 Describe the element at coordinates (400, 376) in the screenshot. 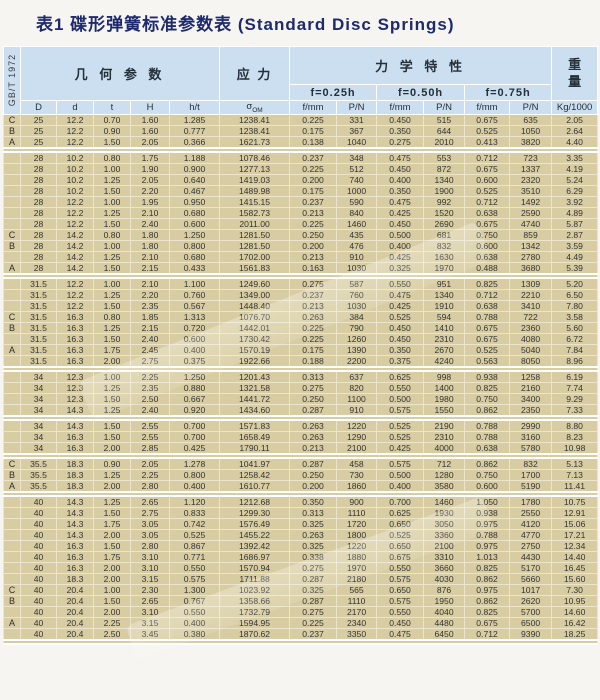

I see `data-cell: 0.625` at that location.